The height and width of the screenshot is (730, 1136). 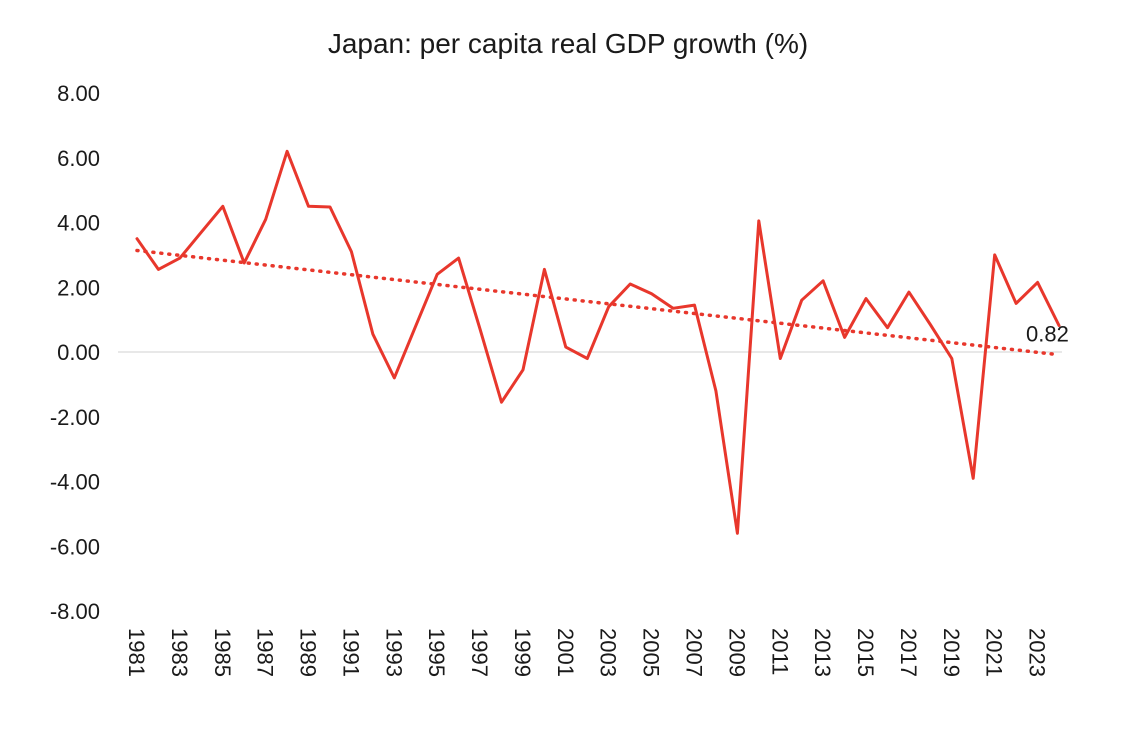 What do you see at coordinates (908, 652) in the screenshot?
I see `x-tick-label: 2017` at bounding box center [908, 652].